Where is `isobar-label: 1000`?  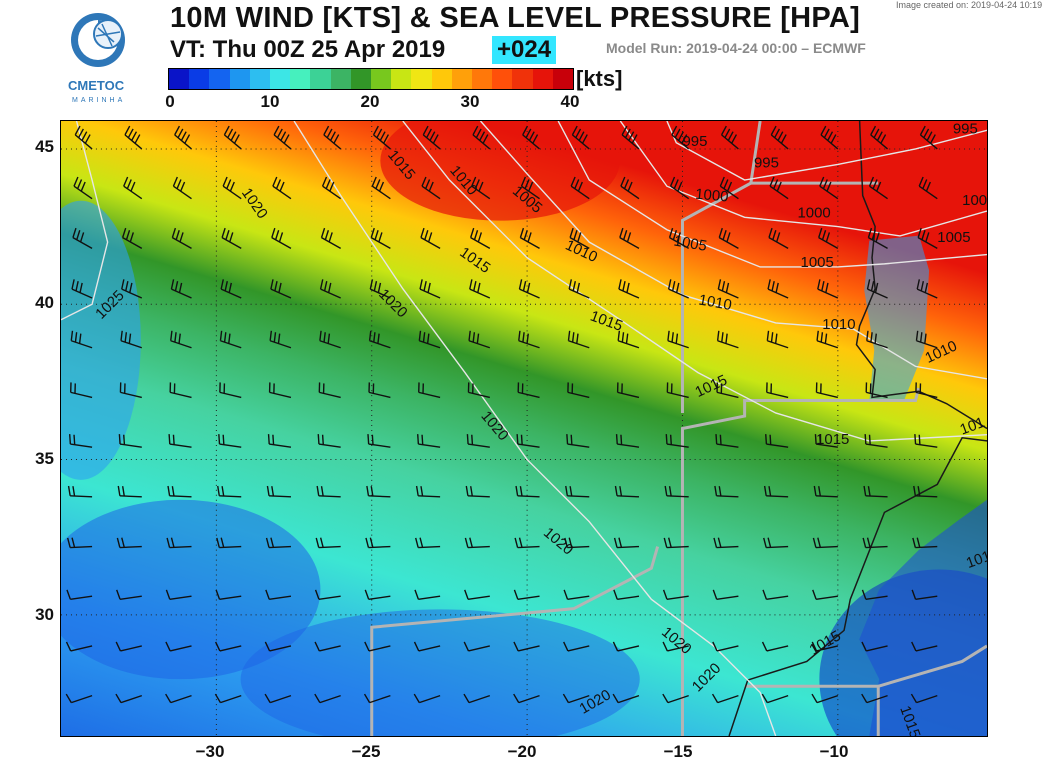
isobar-label: 1000 is located at coordinates (975, 200).